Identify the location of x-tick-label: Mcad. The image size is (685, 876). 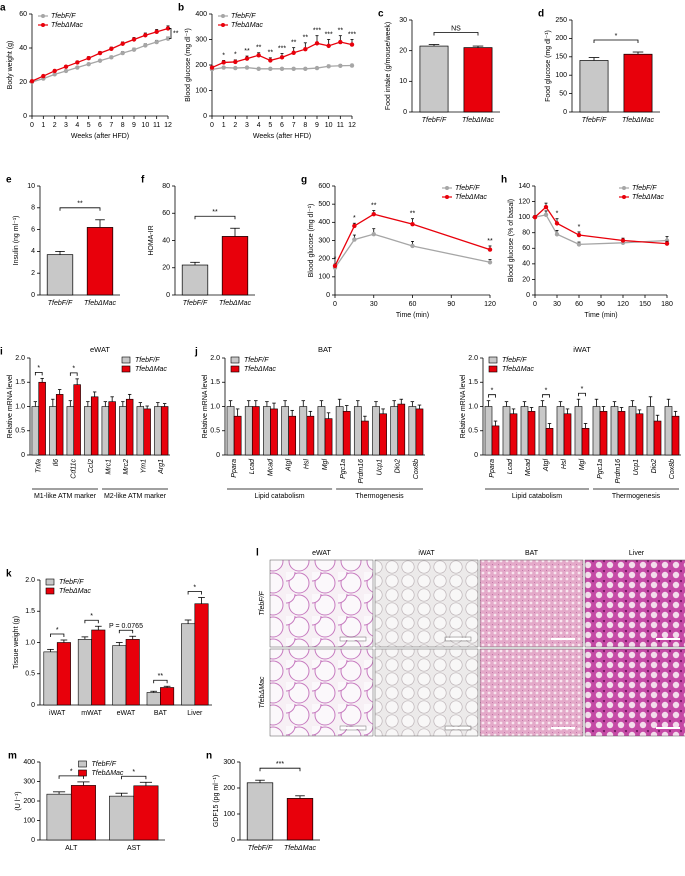
(270, 467).